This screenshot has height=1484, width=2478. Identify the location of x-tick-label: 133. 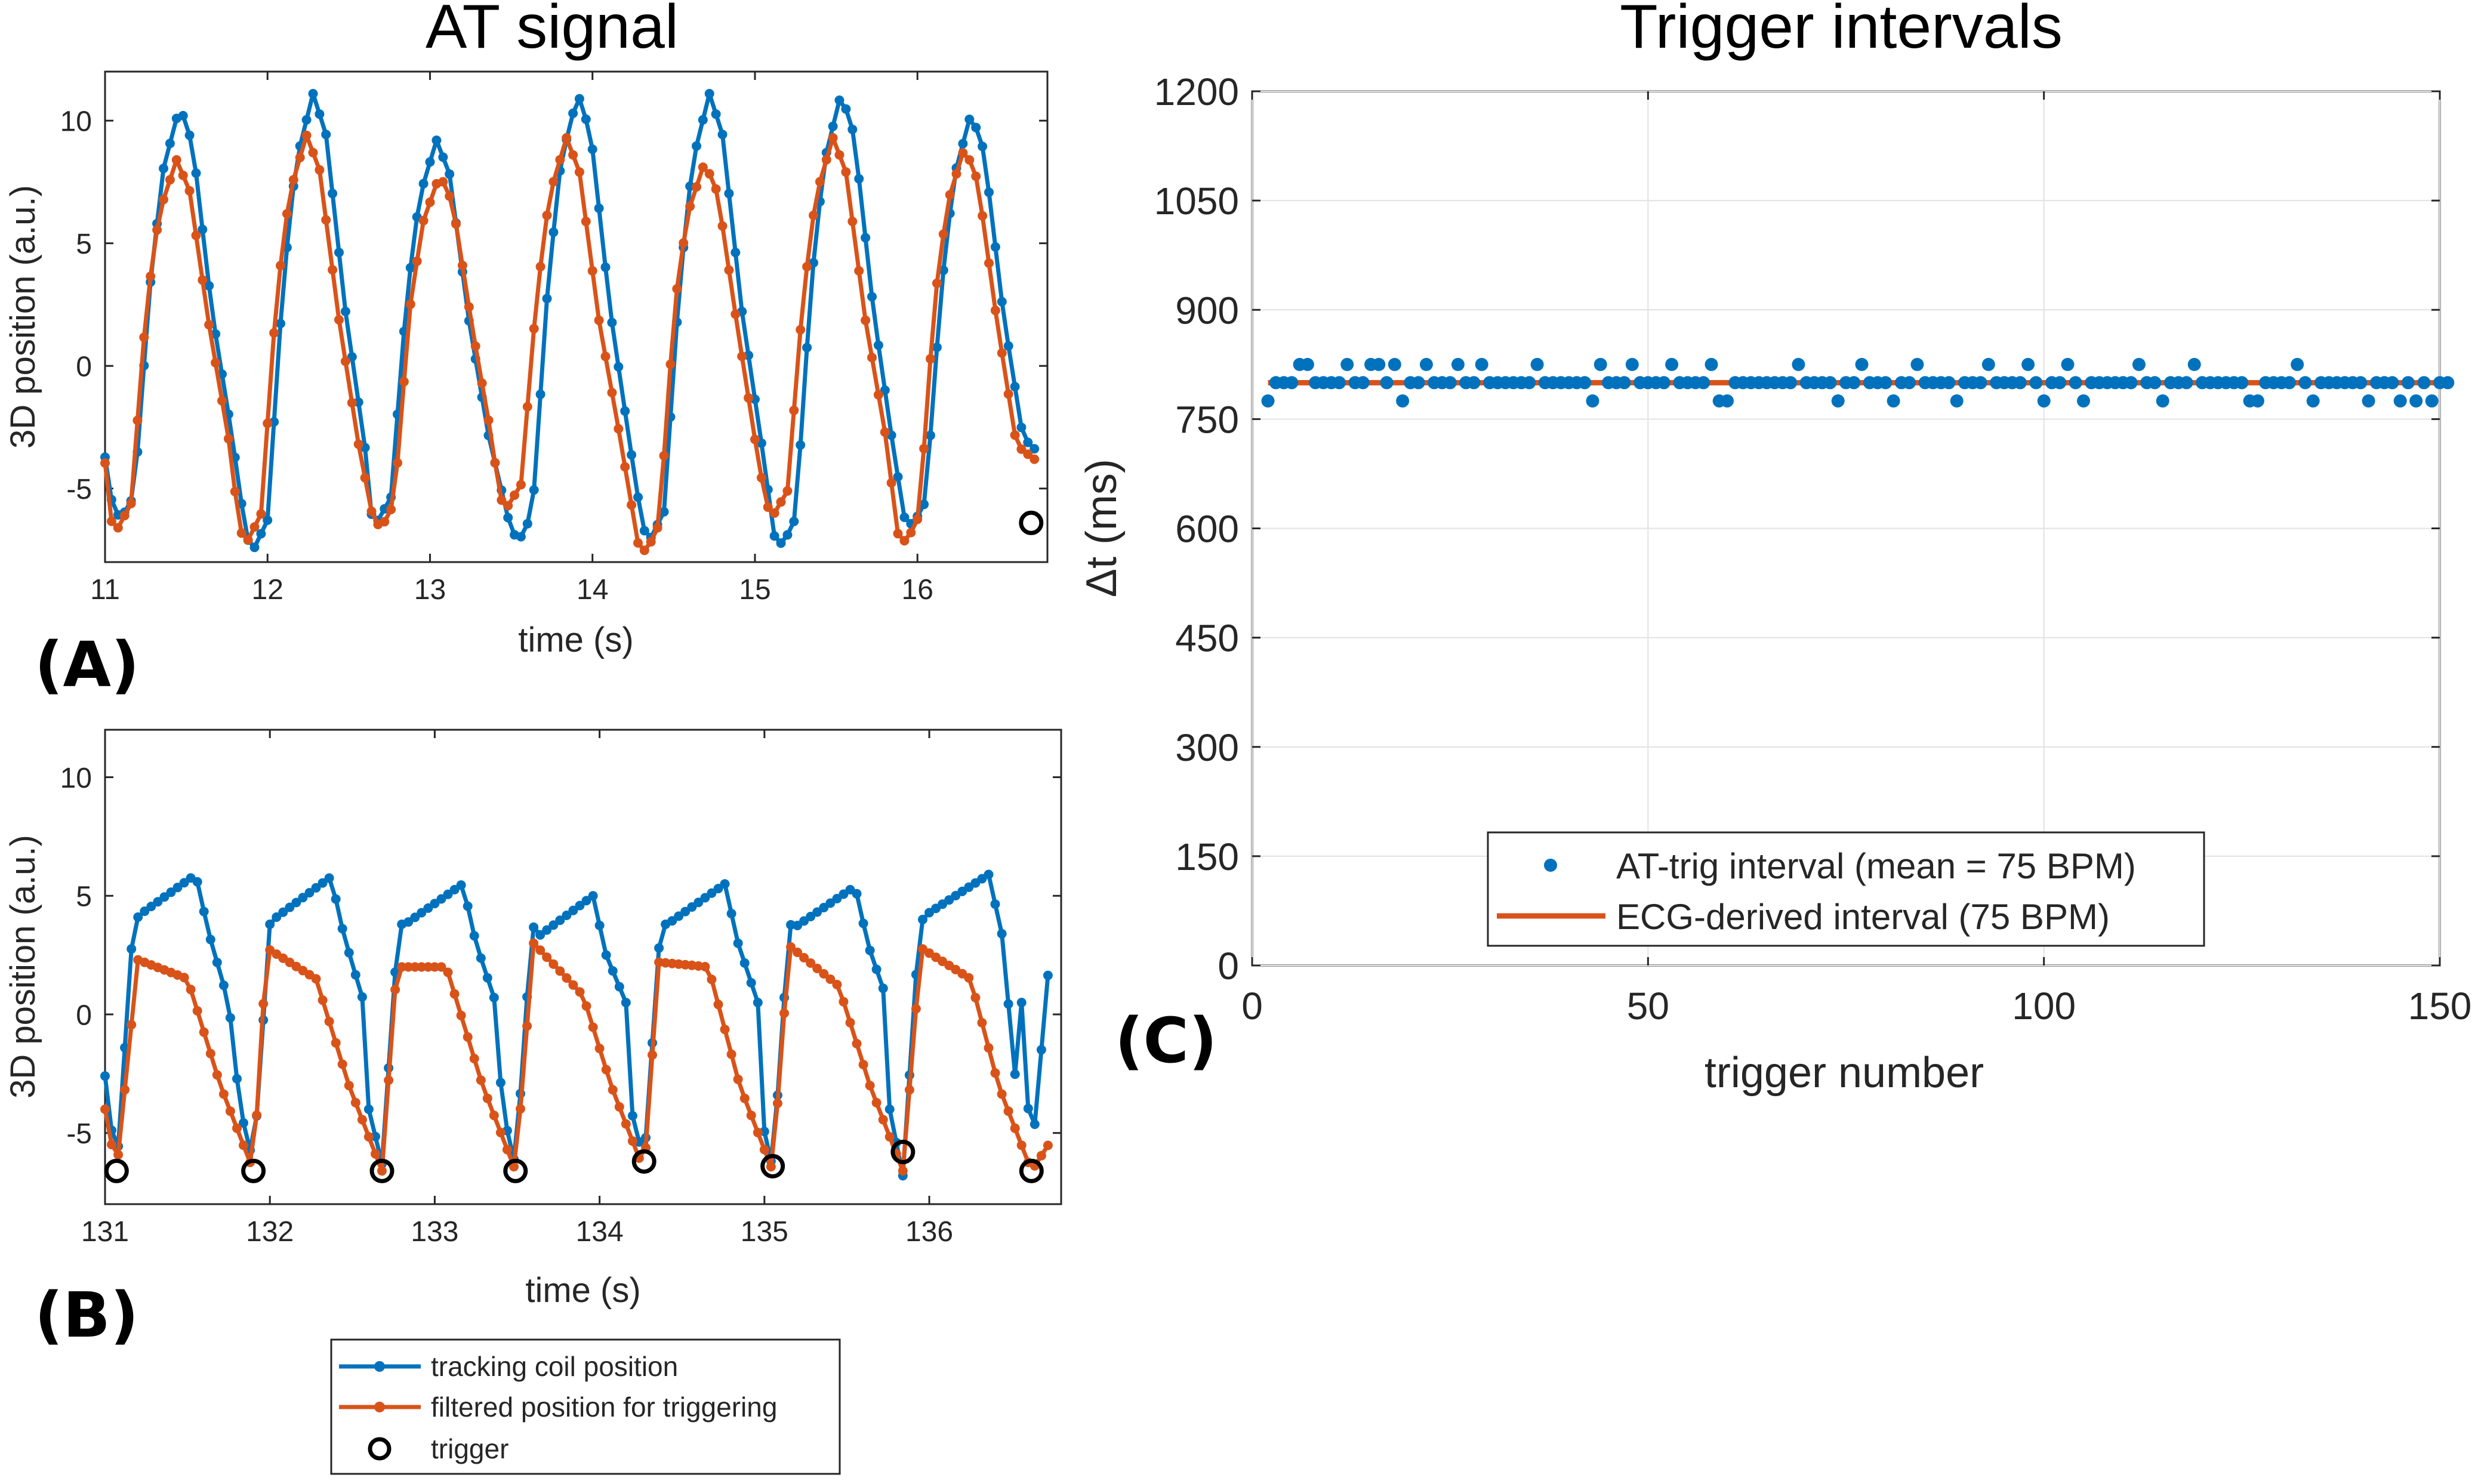
(434, 1232).